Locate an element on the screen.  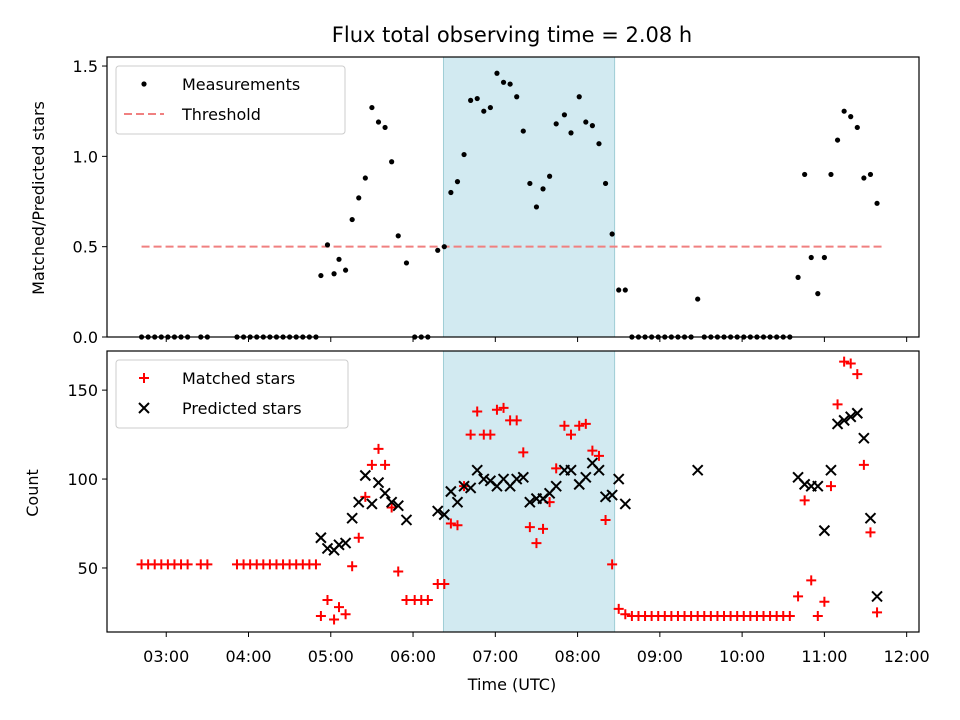
x-tick-label: 07:00 is located at coordinates (495, 656).